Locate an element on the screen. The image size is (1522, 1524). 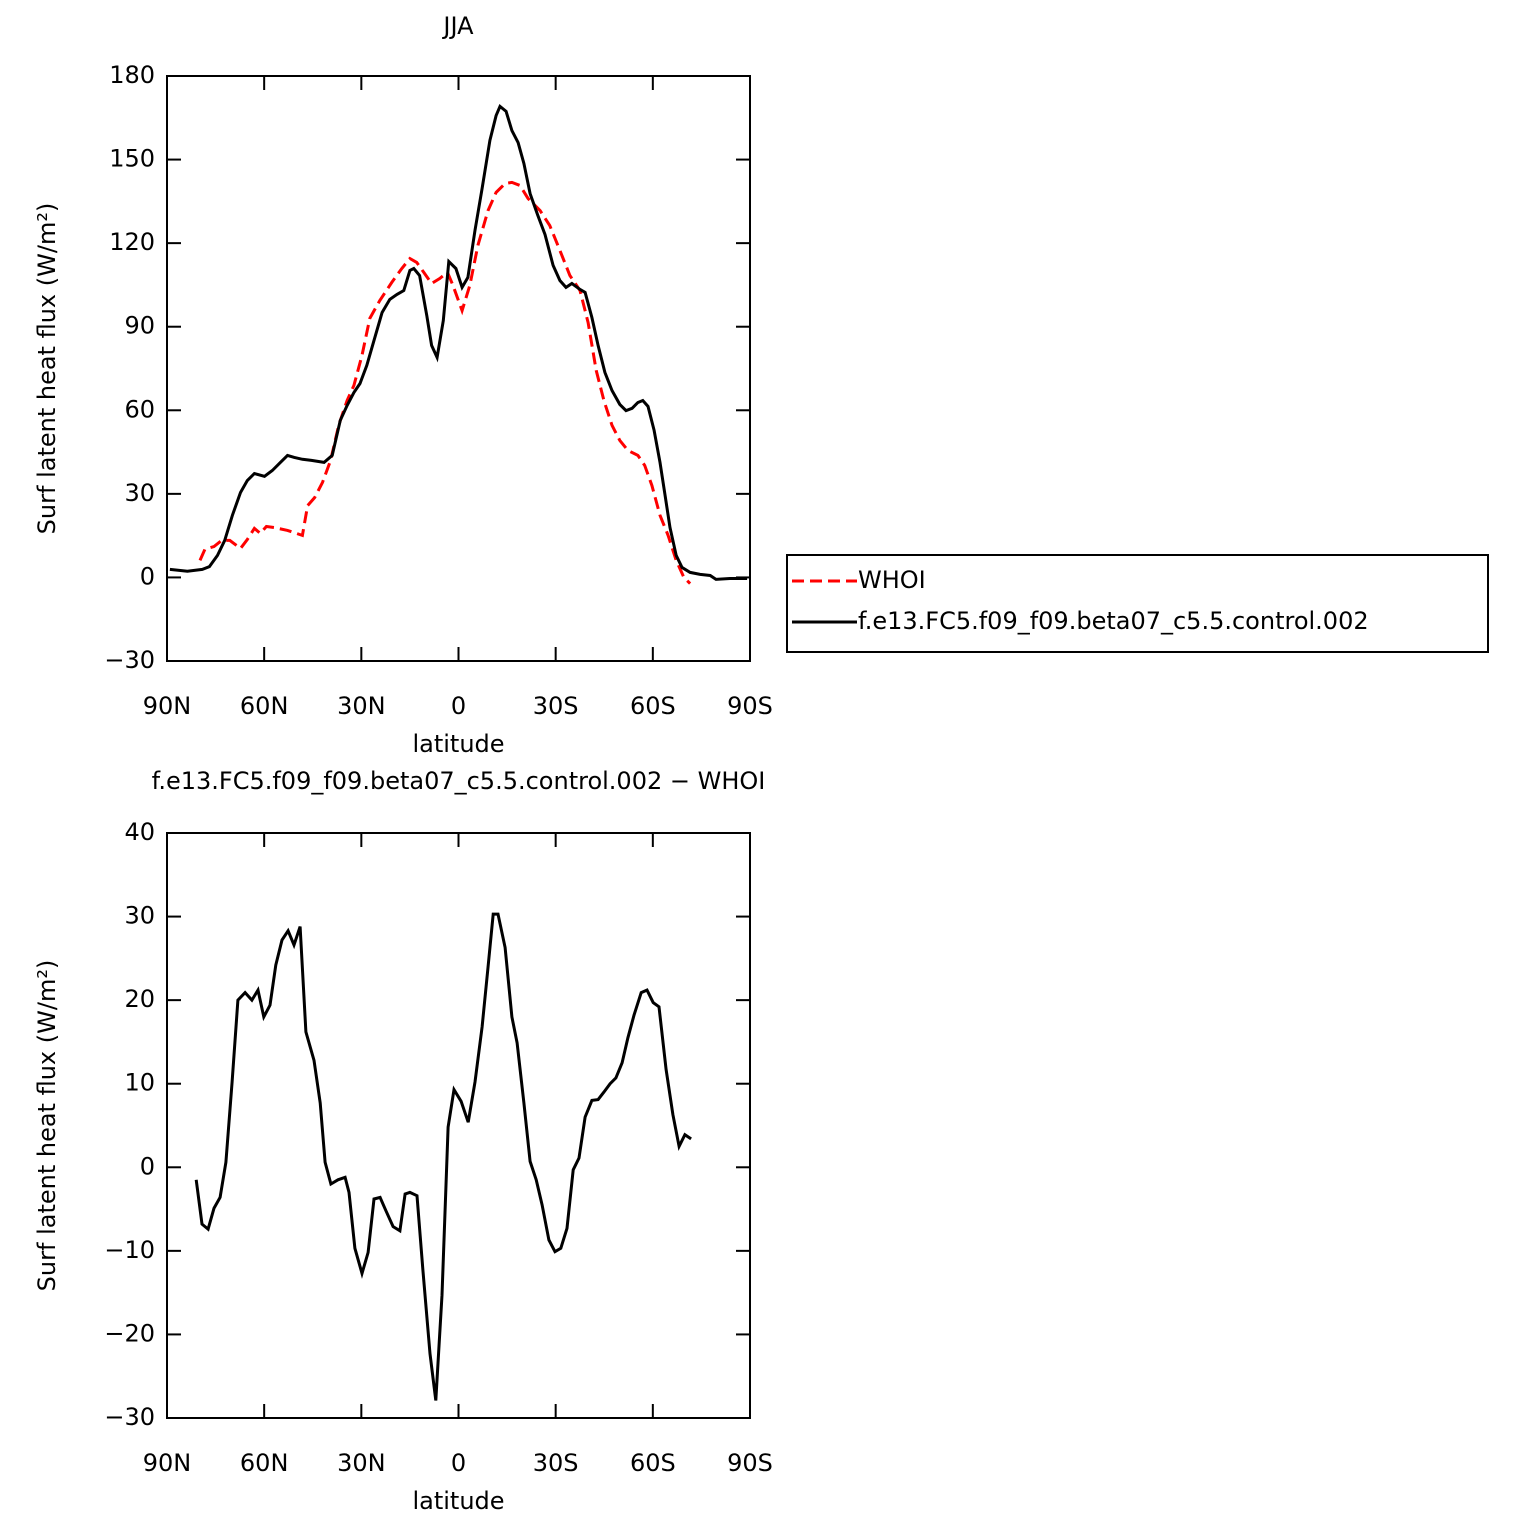
y-tick-label: 120 is located at coordinates (132, 242).